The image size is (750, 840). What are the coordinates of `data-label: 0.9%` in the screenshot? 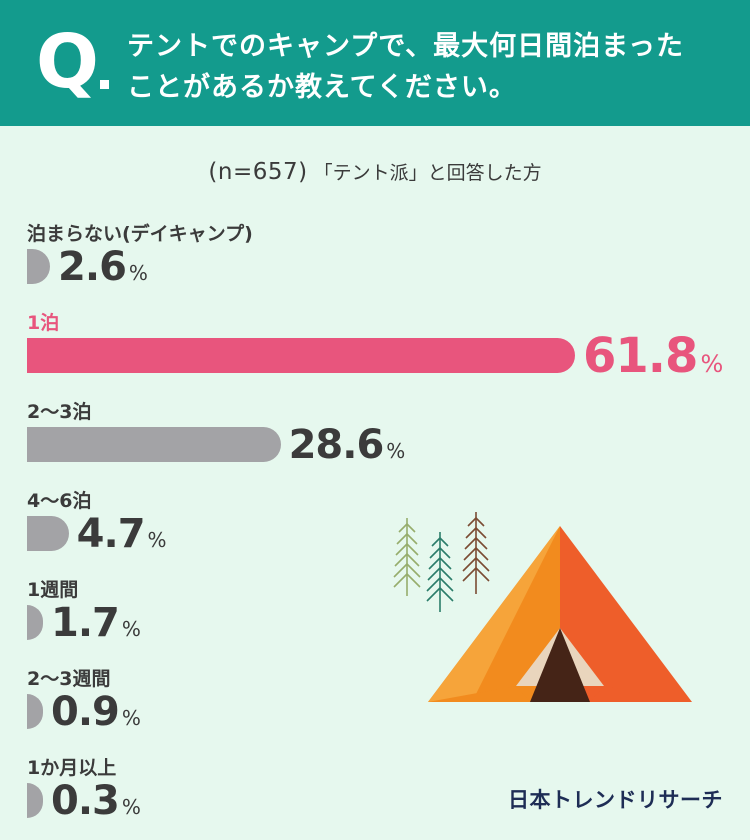 It's located at (96, 715).